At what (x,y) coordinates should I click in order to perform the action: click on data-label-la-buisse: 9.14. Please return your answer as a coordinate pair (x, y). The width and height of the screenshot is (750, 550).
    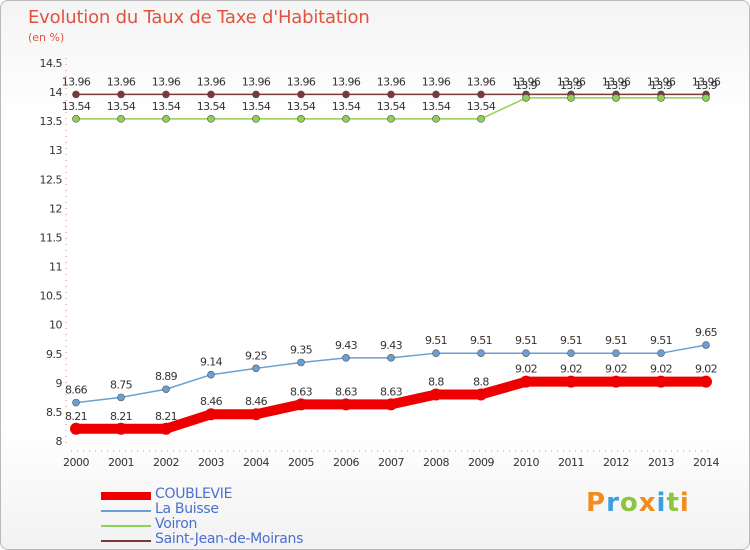
    Looking at the image, I should click on (211, 362).